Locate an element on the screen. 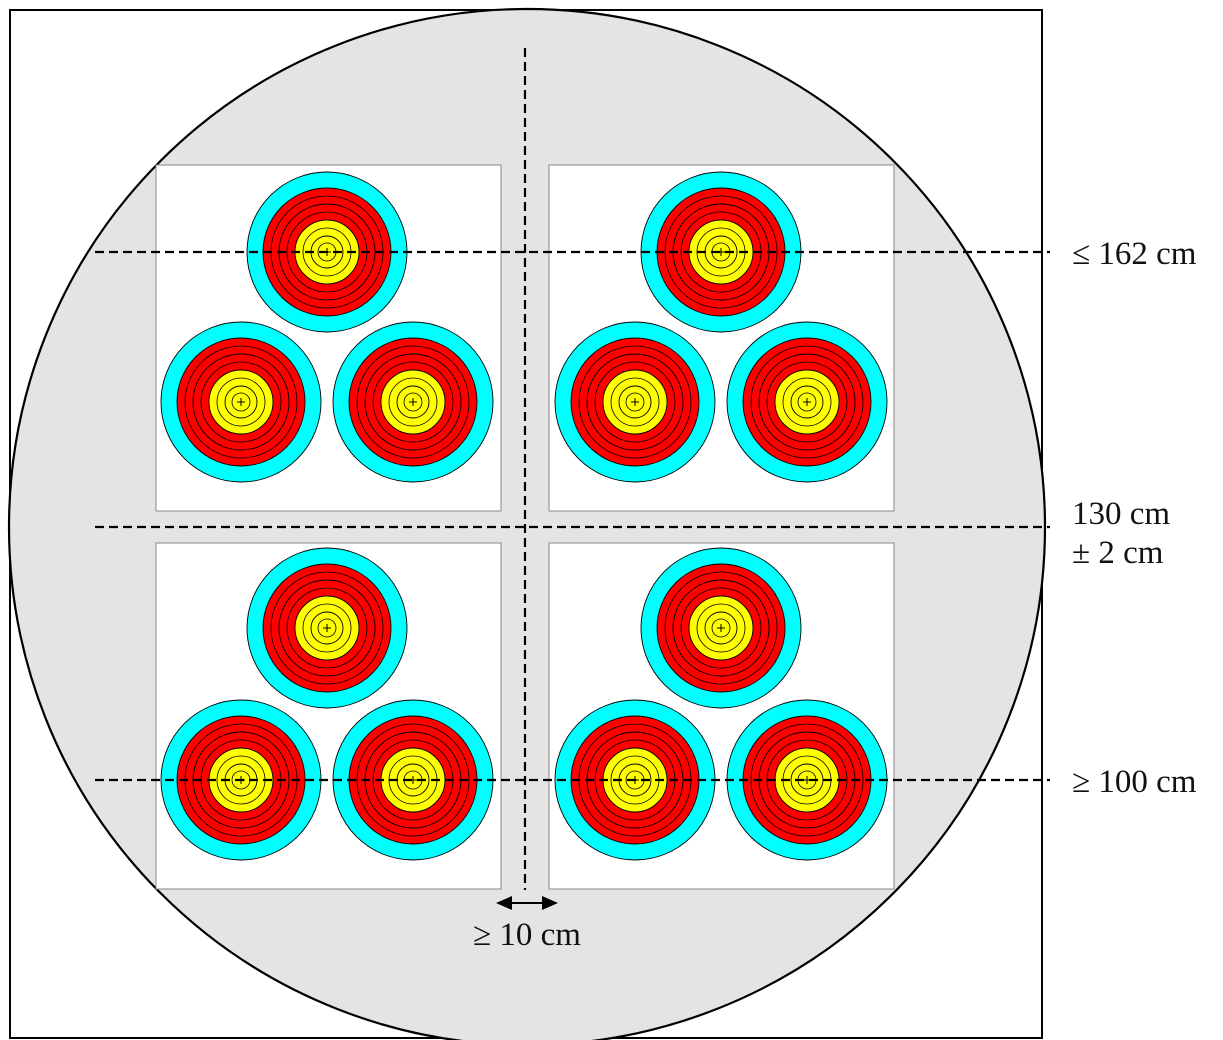 Image resolution: width=1223 pixels, height=1040 pixels. bottom-height-label: ≥ 100 cm is located at coordinates (1134, 782).